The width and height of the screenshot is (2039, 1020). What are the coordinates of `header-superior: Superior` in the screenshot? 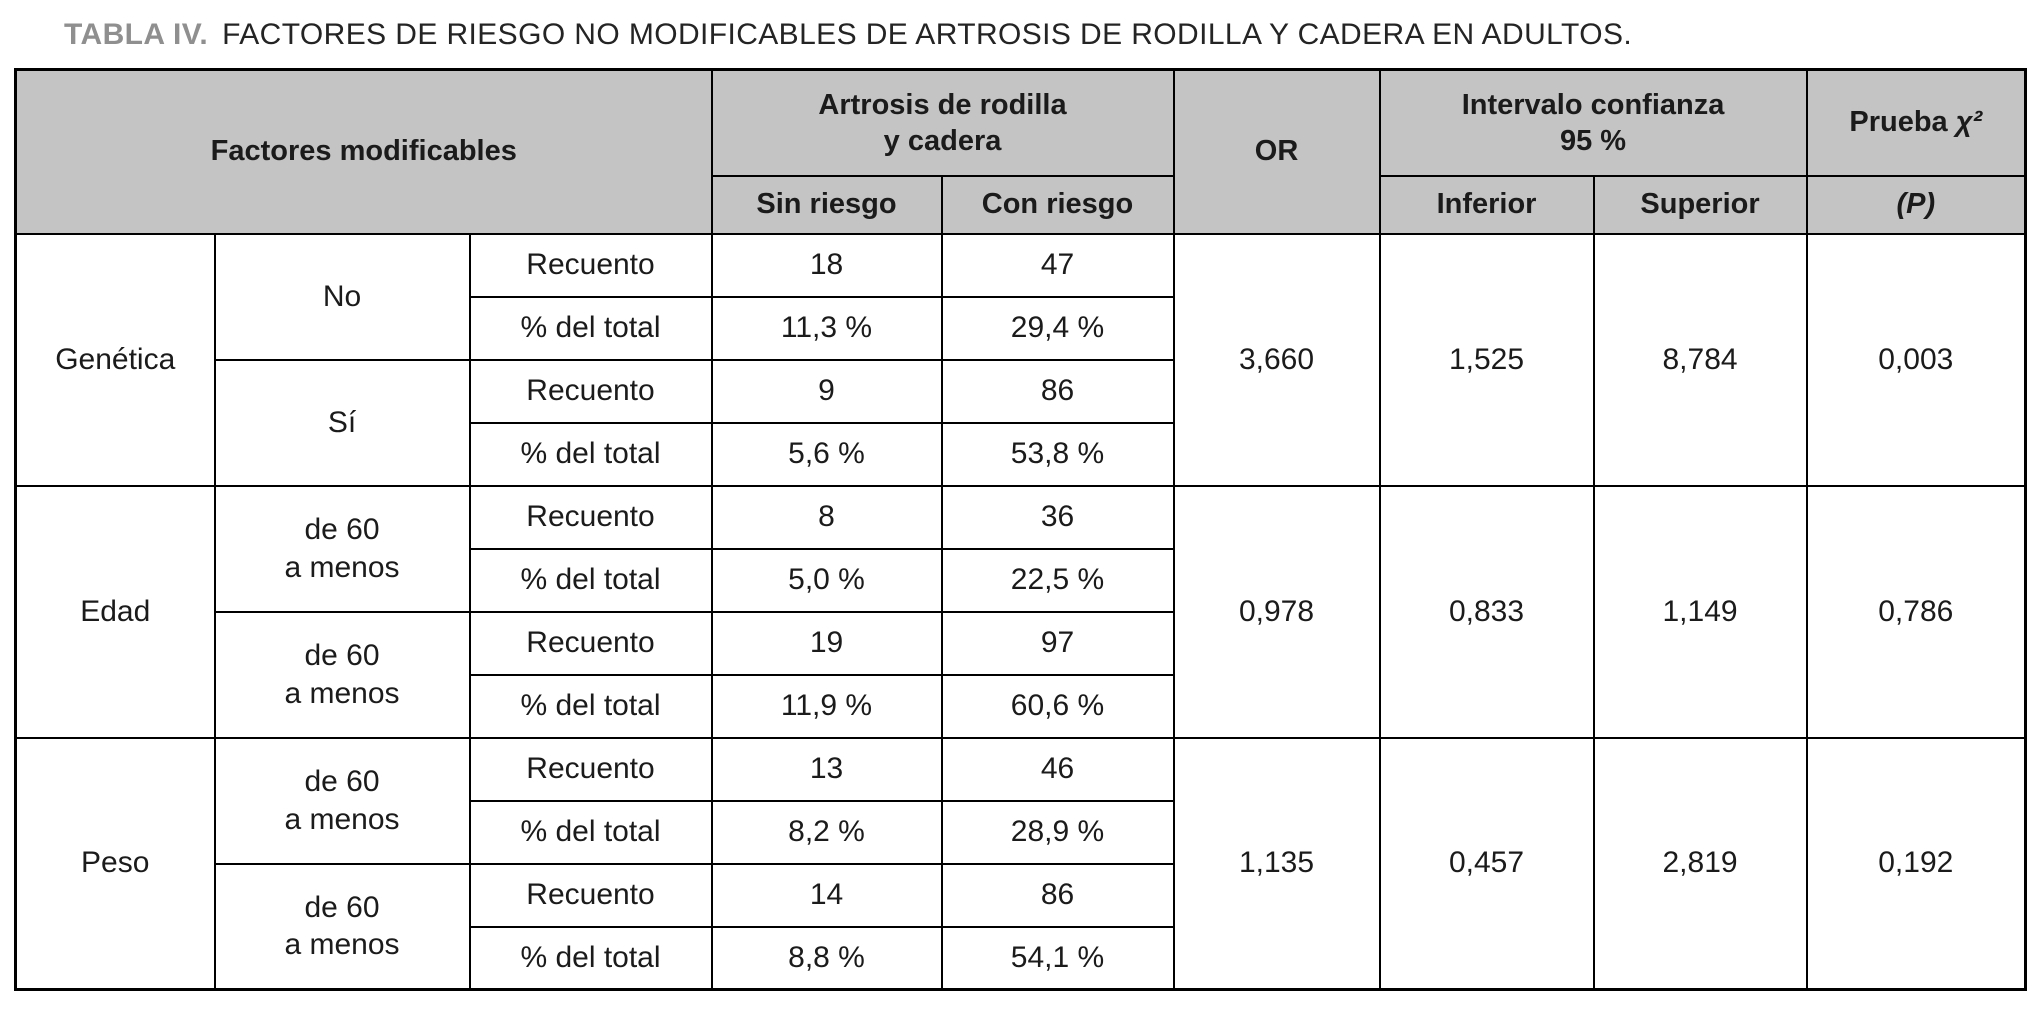 It's located at (1700, 204).